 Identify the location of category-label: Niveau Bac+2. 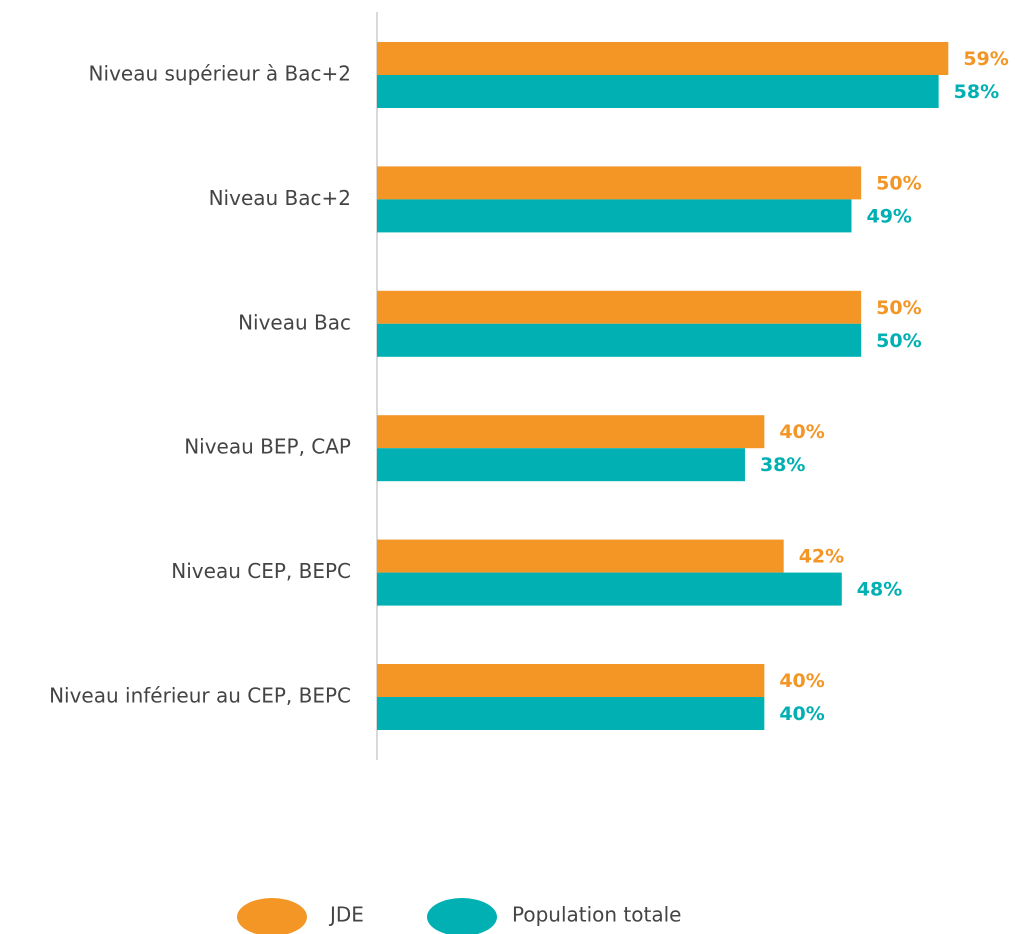
(280, 198).